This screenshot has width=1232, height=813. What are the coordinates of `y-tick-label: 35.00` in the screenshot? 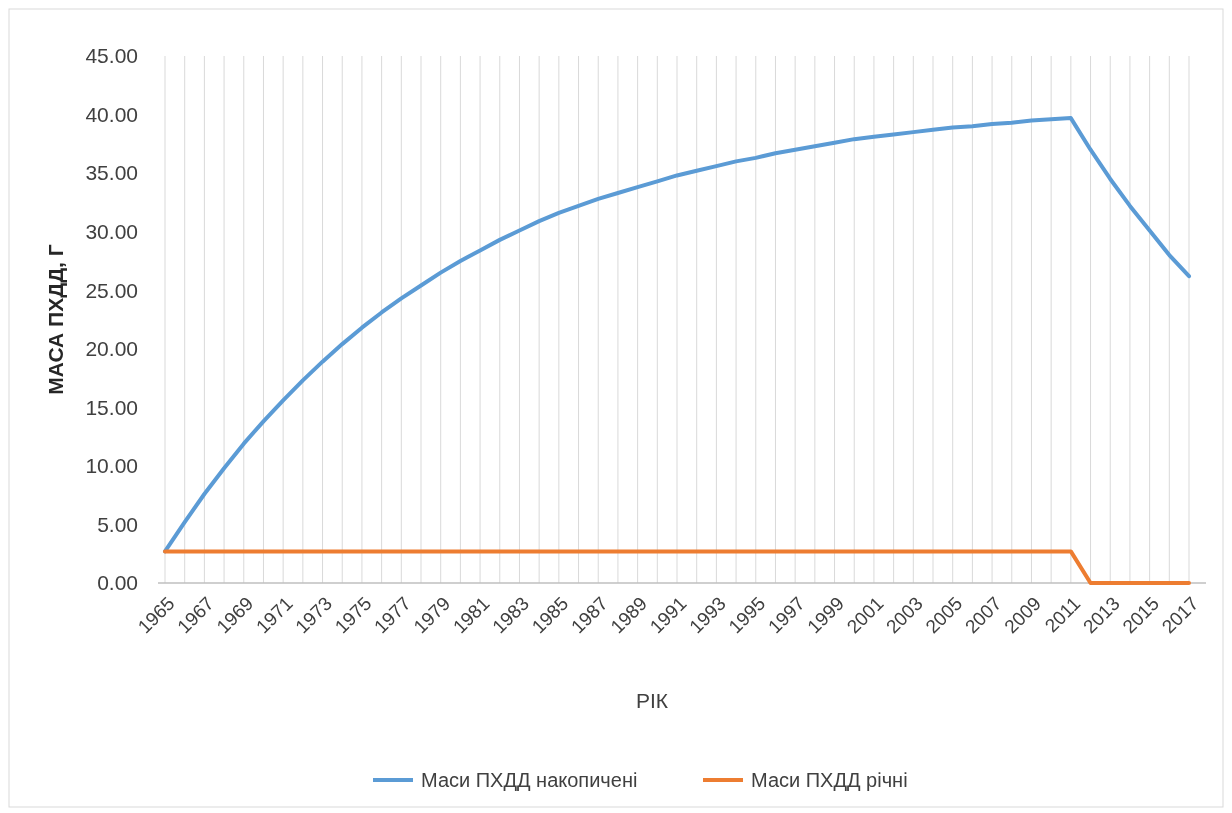 It's located at (111, 173).